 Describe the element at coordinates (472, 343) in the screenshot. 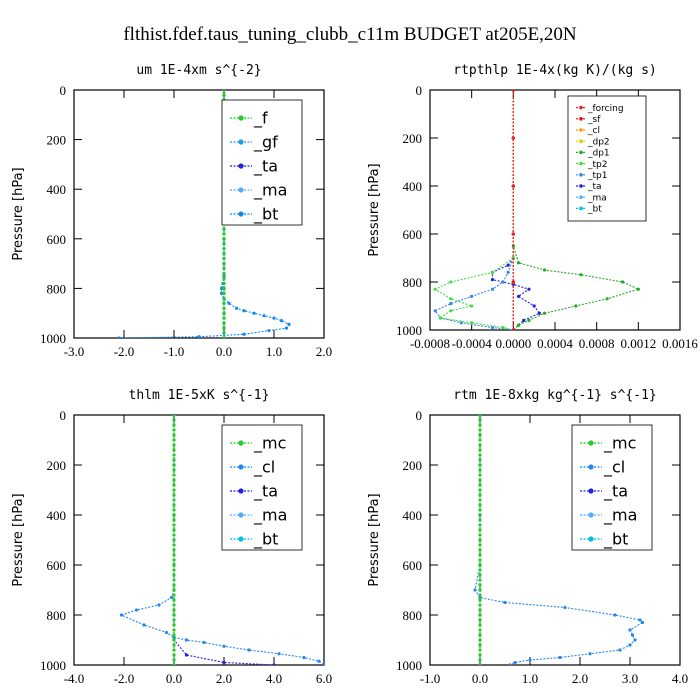

I see `x-tick-label: -0.0004` at that location.